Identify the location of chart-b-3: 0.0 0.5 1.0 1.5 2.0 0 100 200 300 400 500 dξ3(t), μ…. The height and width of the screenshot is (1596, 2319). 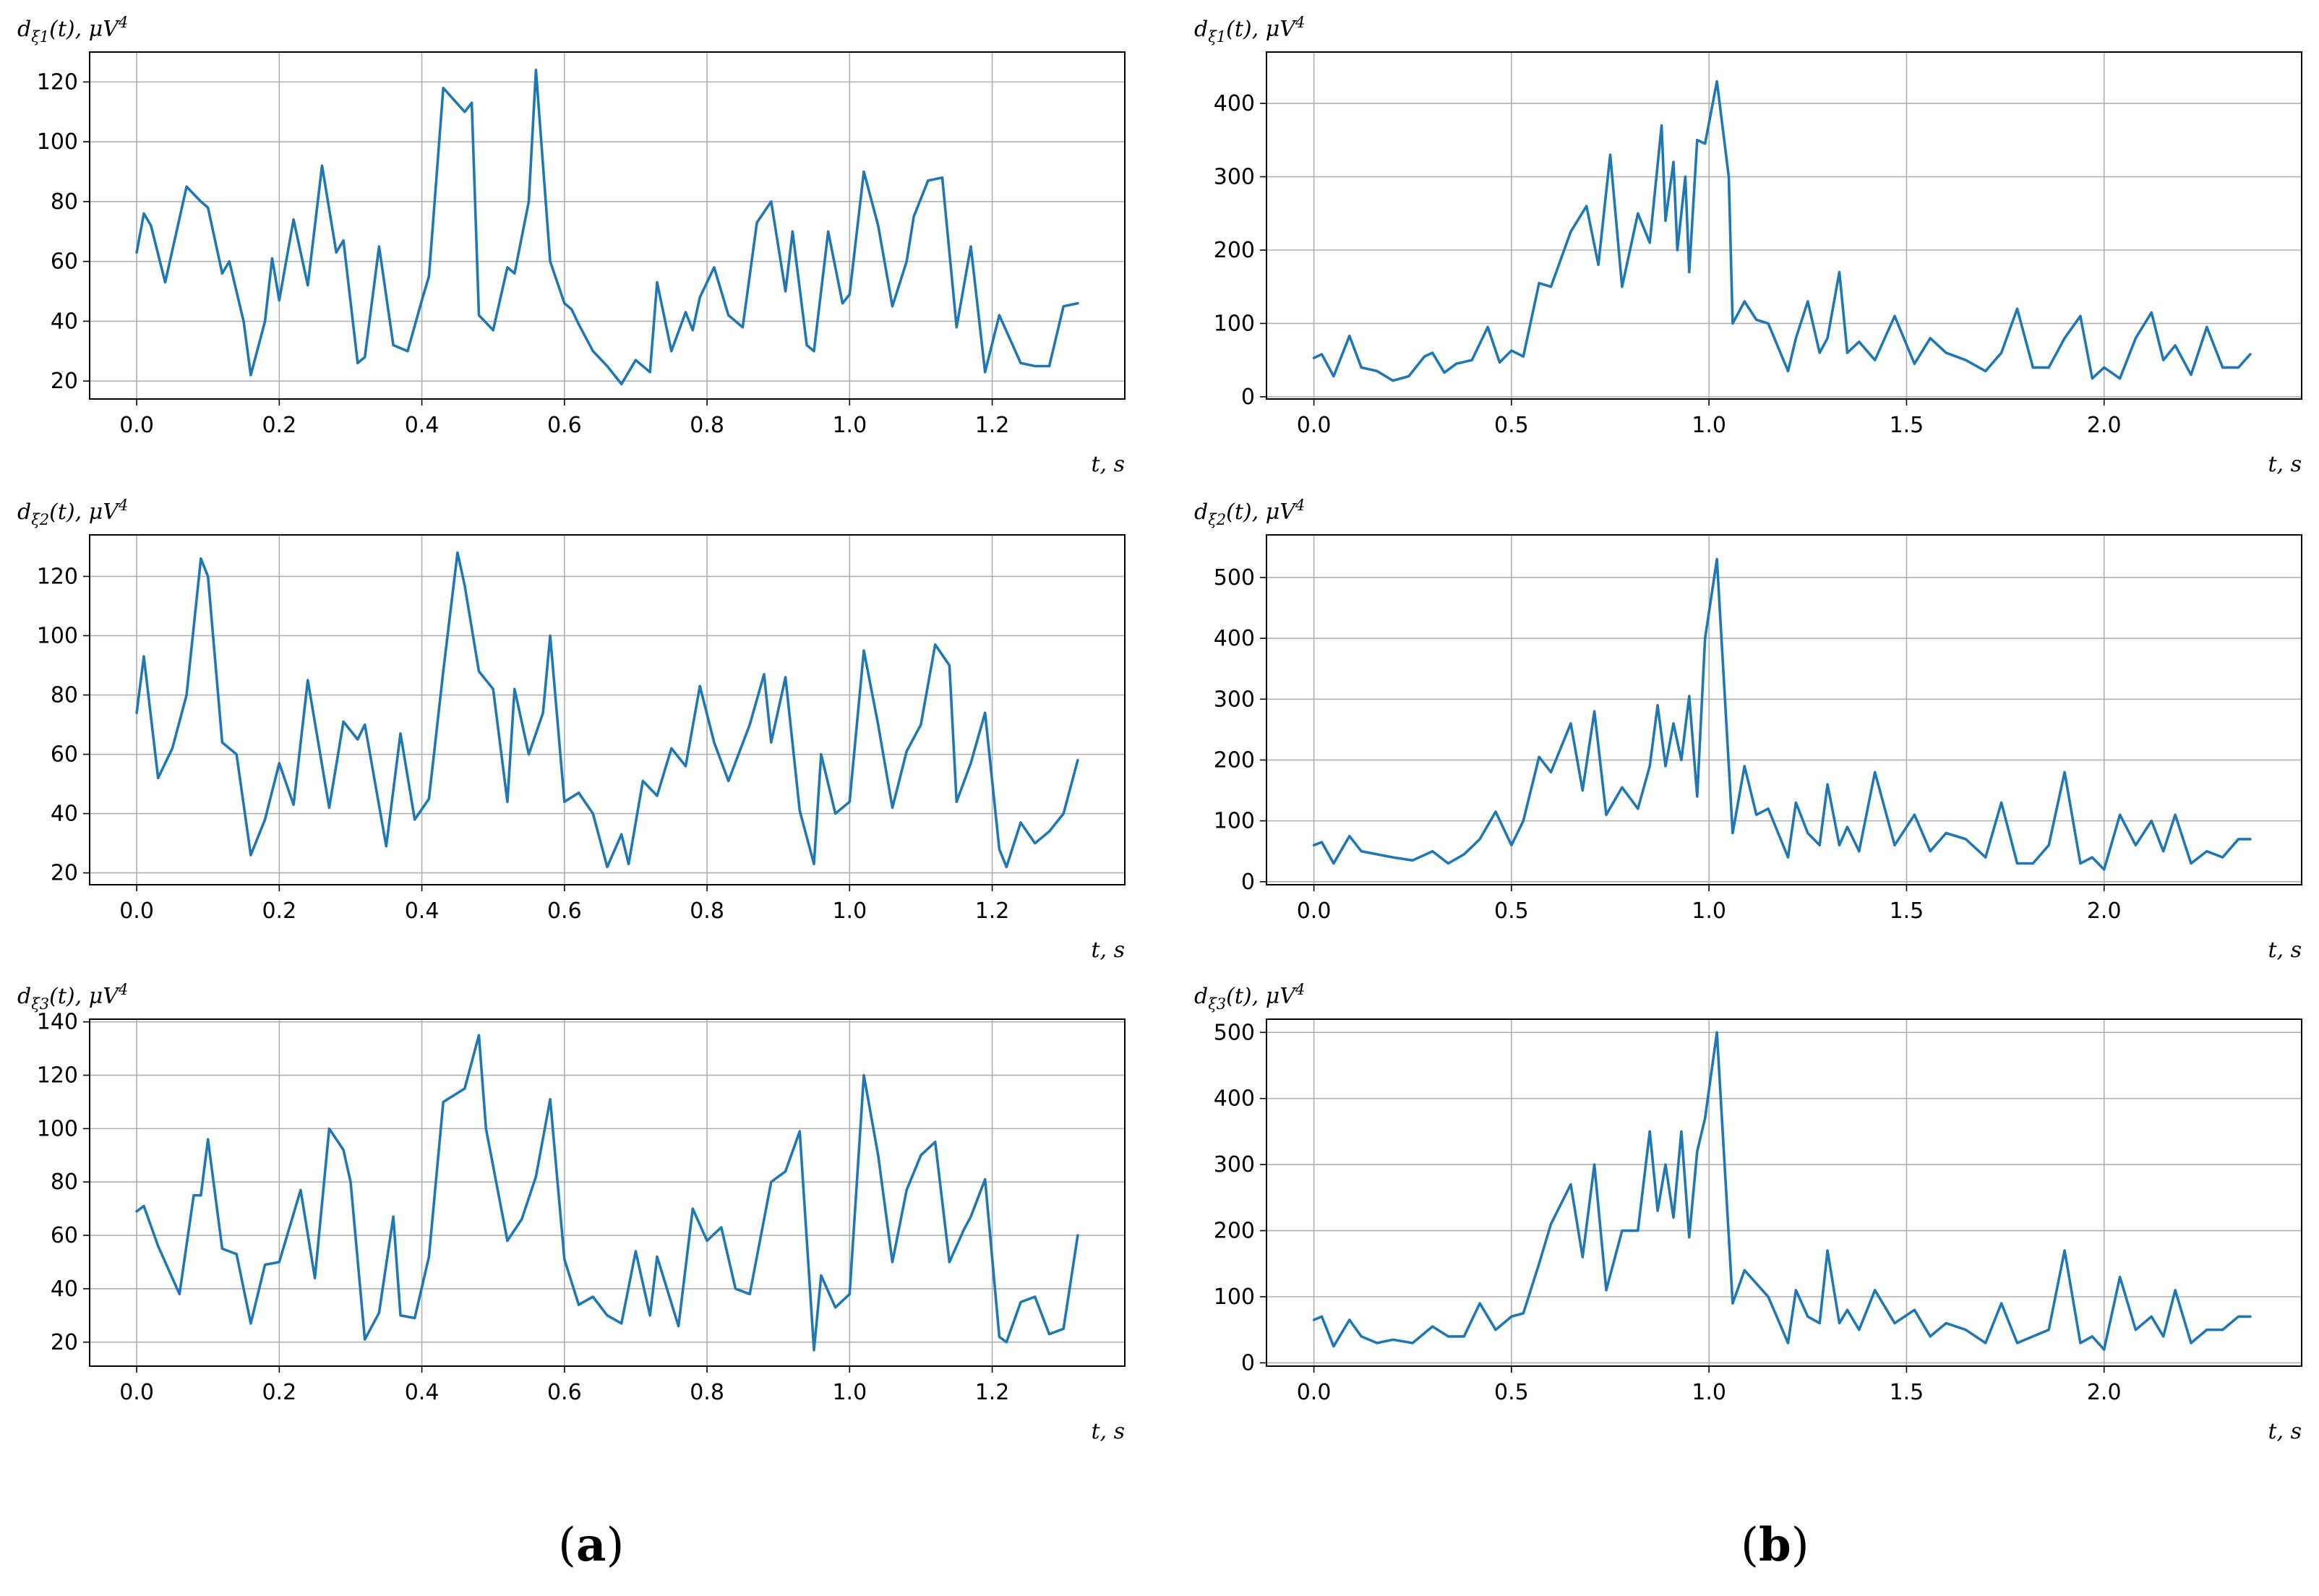
(1748, 1212).